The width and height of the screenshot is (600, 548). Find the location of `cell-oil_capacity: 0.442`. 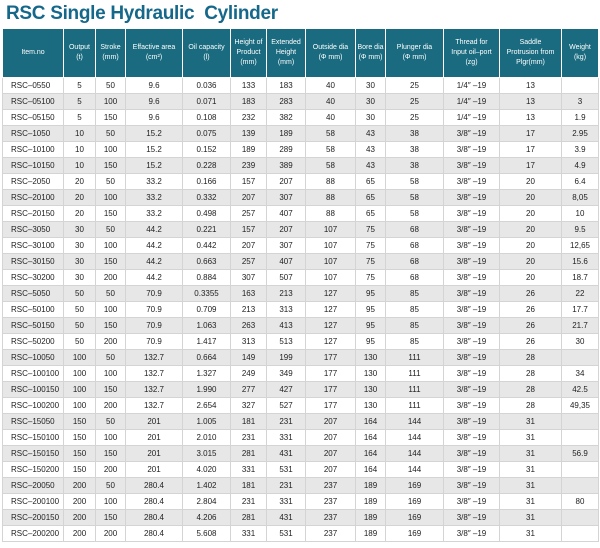

cell-oil_capacity: 0.442 is located at coordinates (206, 245).